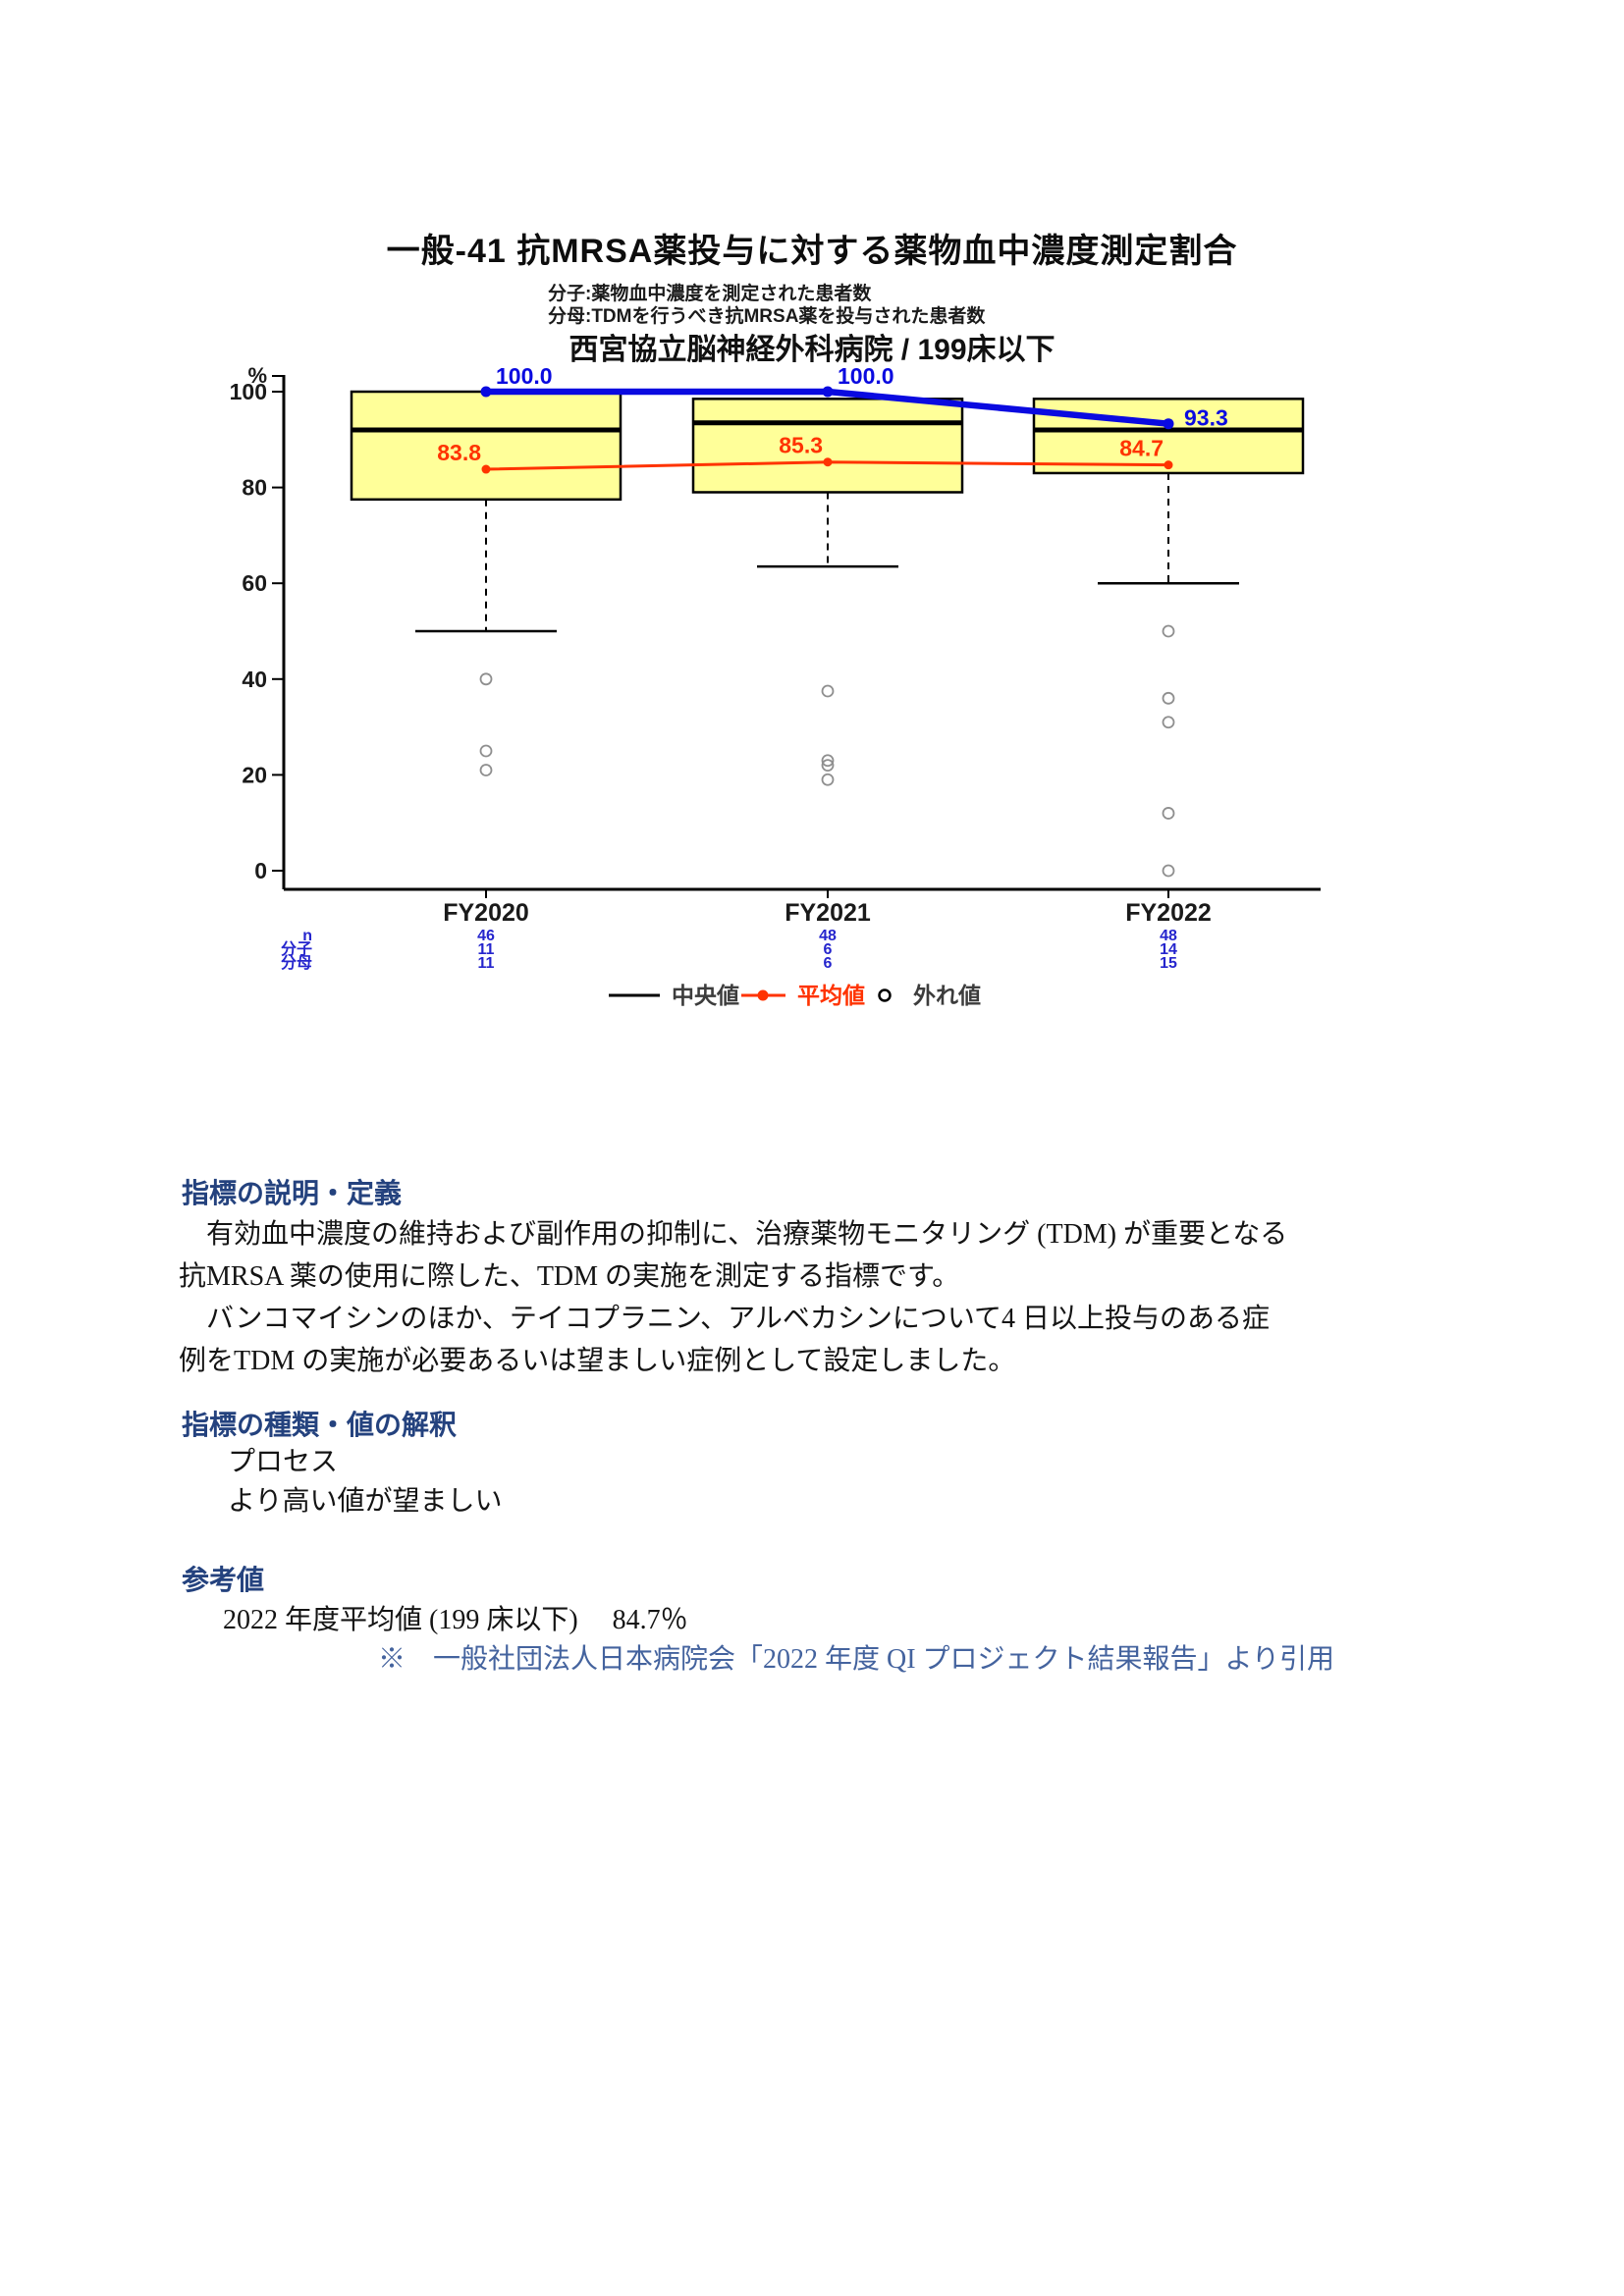 The width and height of the screenshot is (1624, 2296). I want to click on x-axis: FY2020 FY2021 FY2022, so click(802, 907).